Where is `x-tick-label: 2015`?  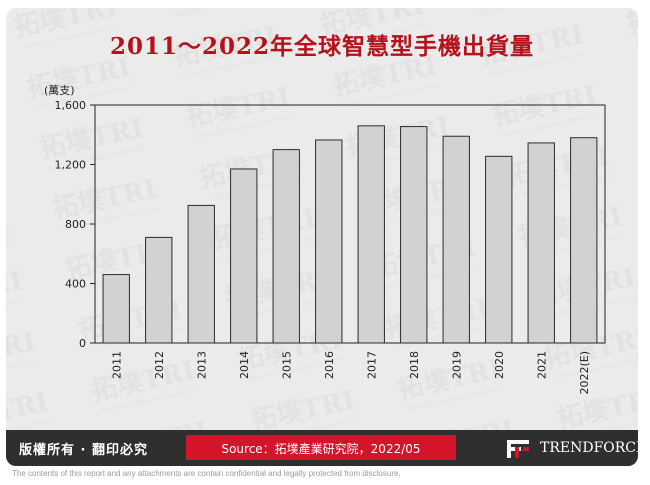 x-tick-label: 2015 is located at coordinates (286, 365).